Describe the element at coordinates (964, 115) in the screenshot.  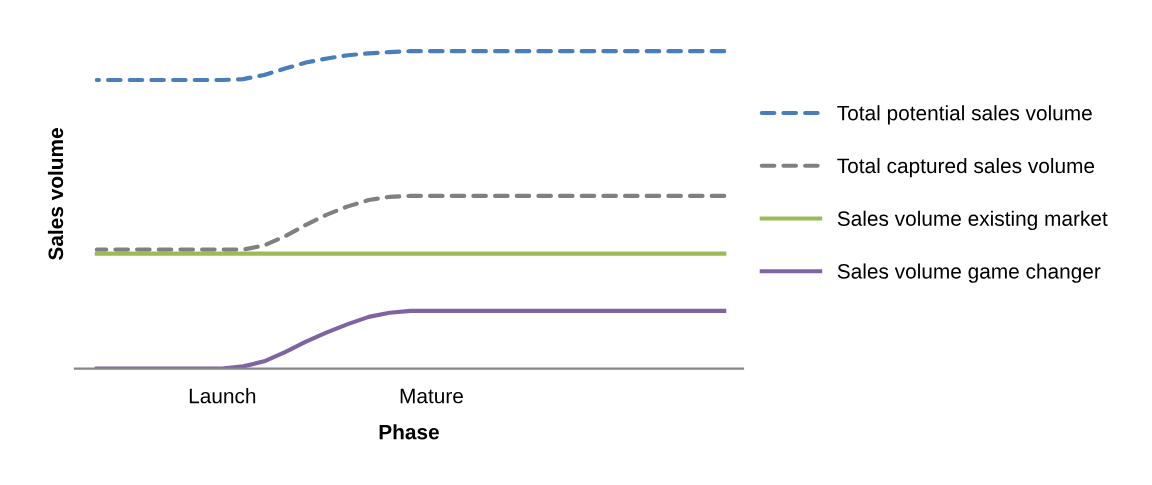
I see `legend-label: Total potential sales volume` at that location.